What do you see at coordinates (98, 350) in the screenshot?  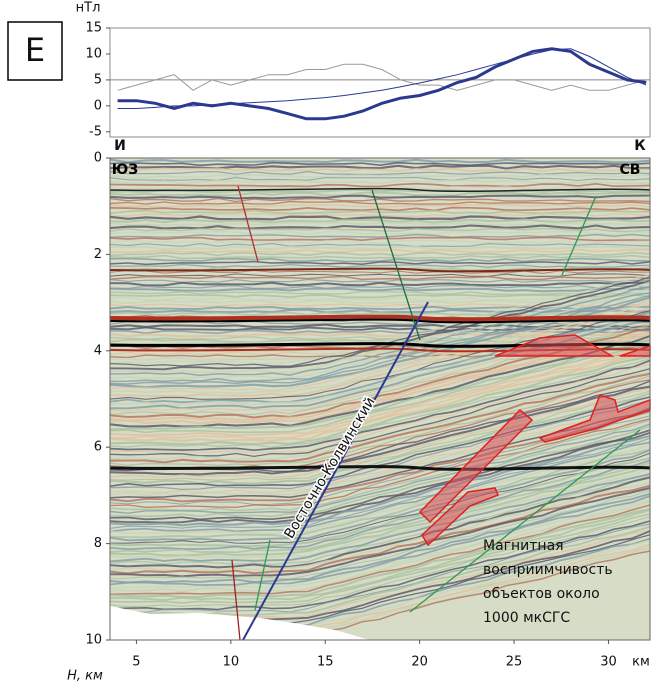 I see `y-tick-label: 4` at bounding box center [98, 350].